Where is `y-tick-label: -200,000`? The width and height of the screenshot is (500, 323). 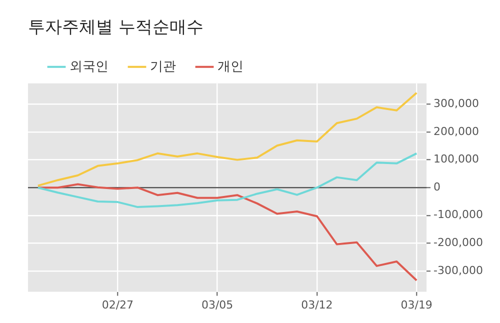
y-tick-label: -200,000 is located at coordinates (459, 243).